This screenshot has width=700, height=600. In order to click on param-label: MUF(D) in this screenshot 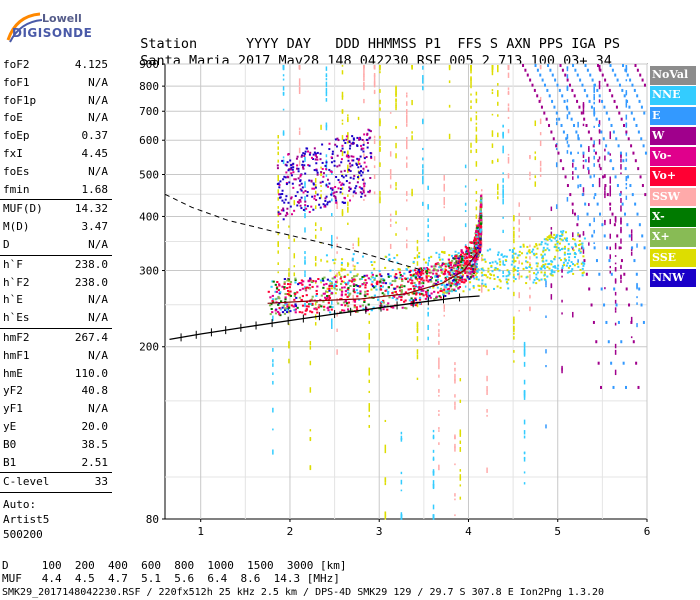, I will do `click(23, 209)`.